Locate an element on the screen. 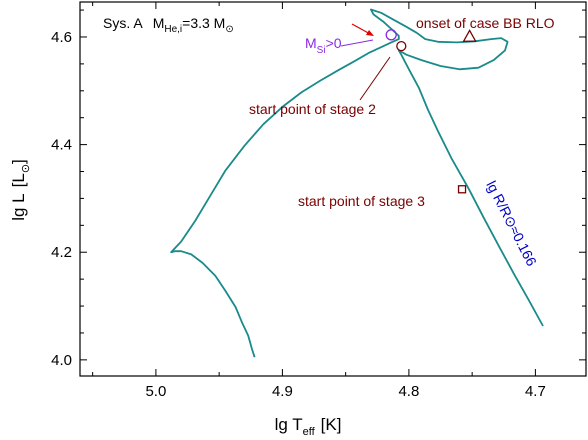  x-tick-label: 4.9 is located at coordinates (282, 391).